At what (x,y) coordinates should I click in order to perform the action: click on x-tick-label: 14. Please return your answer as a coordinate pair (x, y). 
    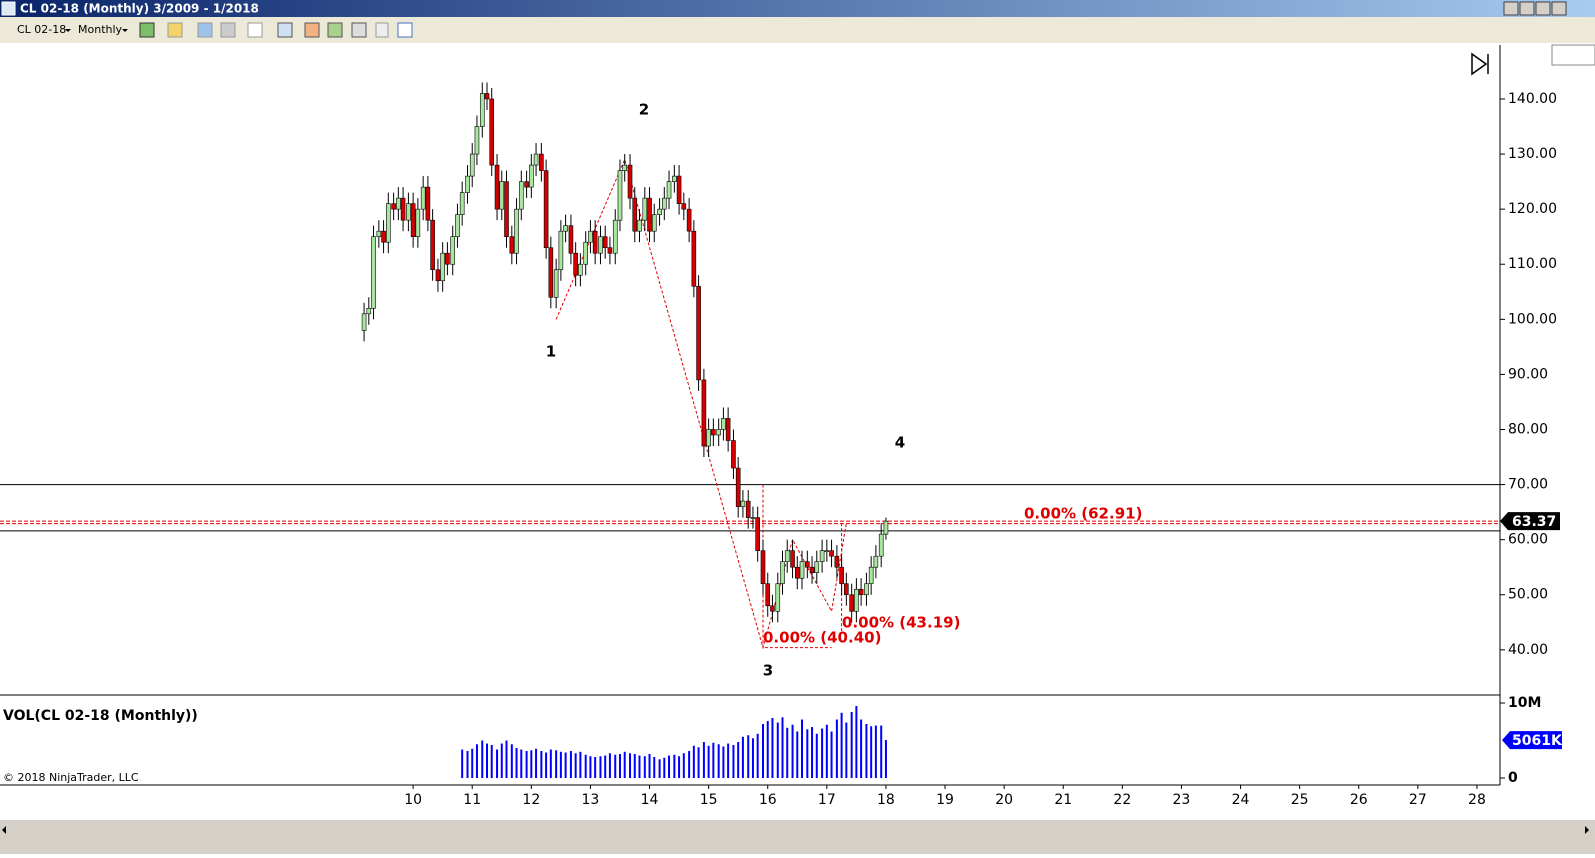
    Looking at the image, I should click on (650, 800).